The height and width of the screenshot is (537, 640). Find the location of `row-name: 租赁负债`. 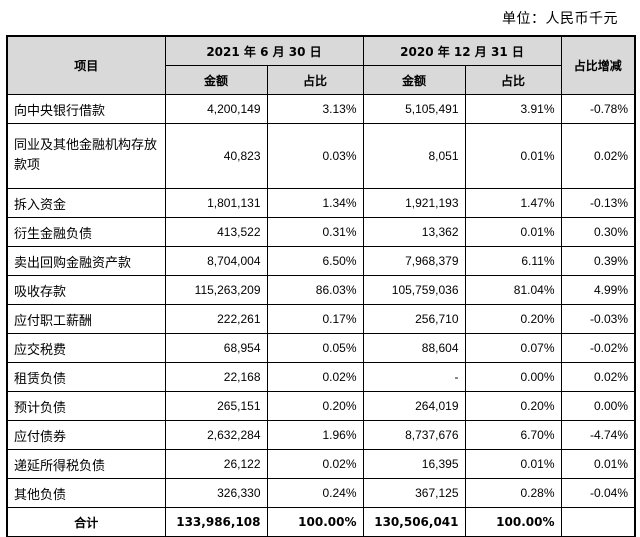

row-name: 租赁负债 is located at coordinates (86, 377).